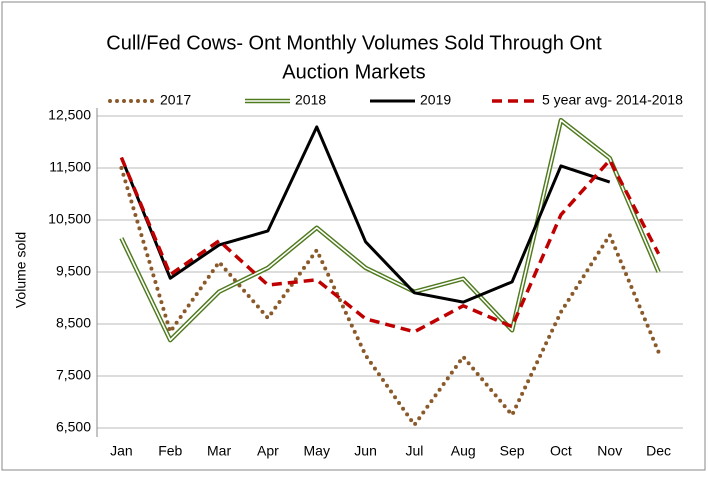 Image resolution: width=708 pixels, height=478 pixels. Describe the element at coordinates (365, 451) in the screenshot. I see `x-tick-label: Jun` at that location.